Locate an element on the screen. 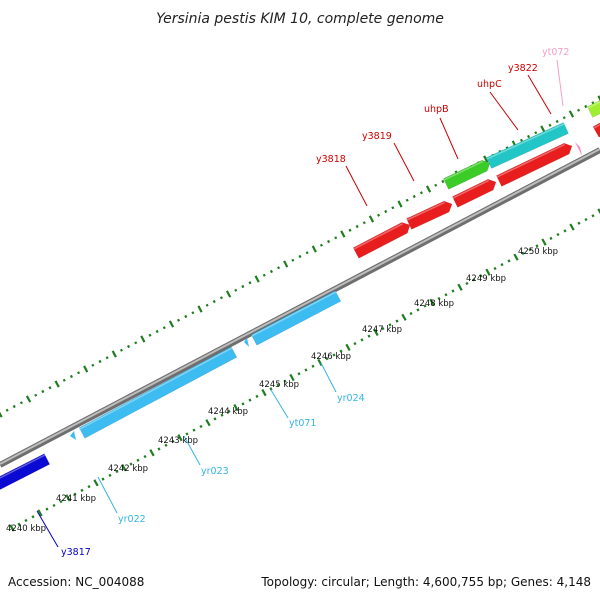  leader-yr024 is located at coordinates (328, 377).